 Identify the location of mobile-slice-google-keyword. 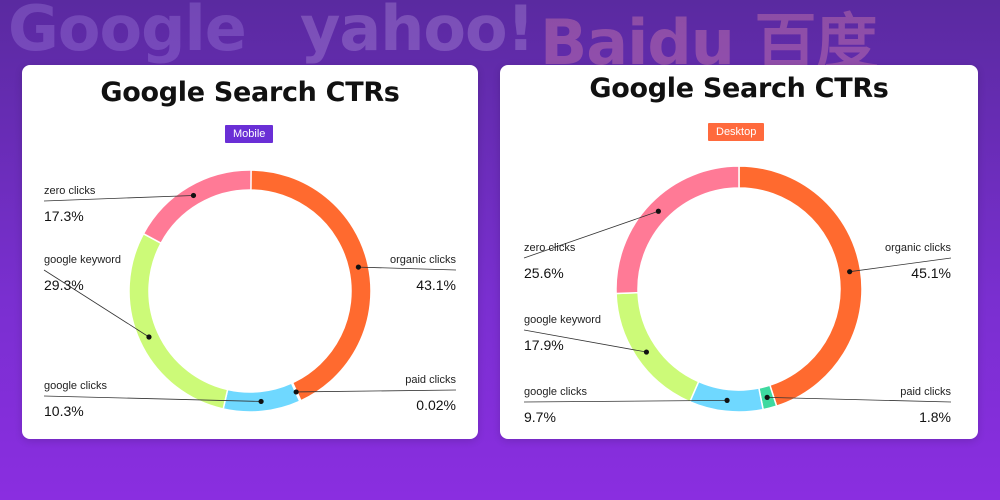
(178, 321).